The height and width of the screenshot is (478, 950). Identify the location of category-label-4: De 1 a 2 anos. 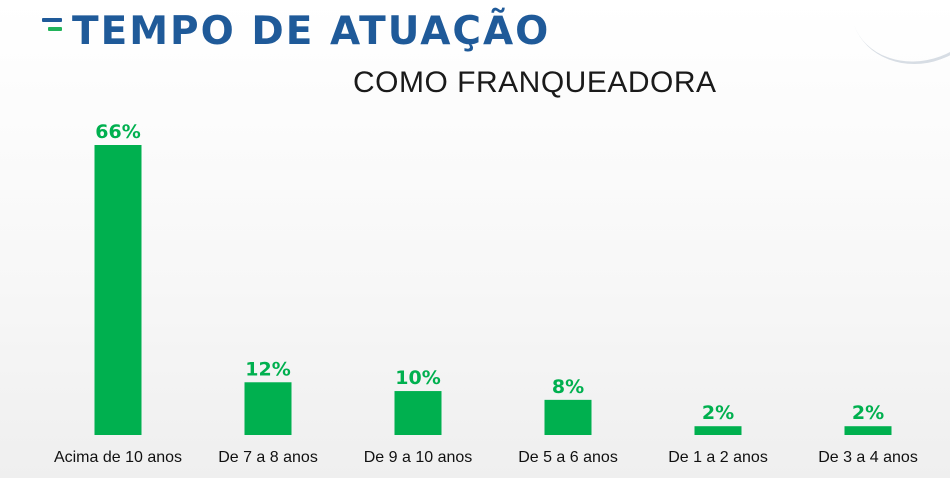
(718, 457).